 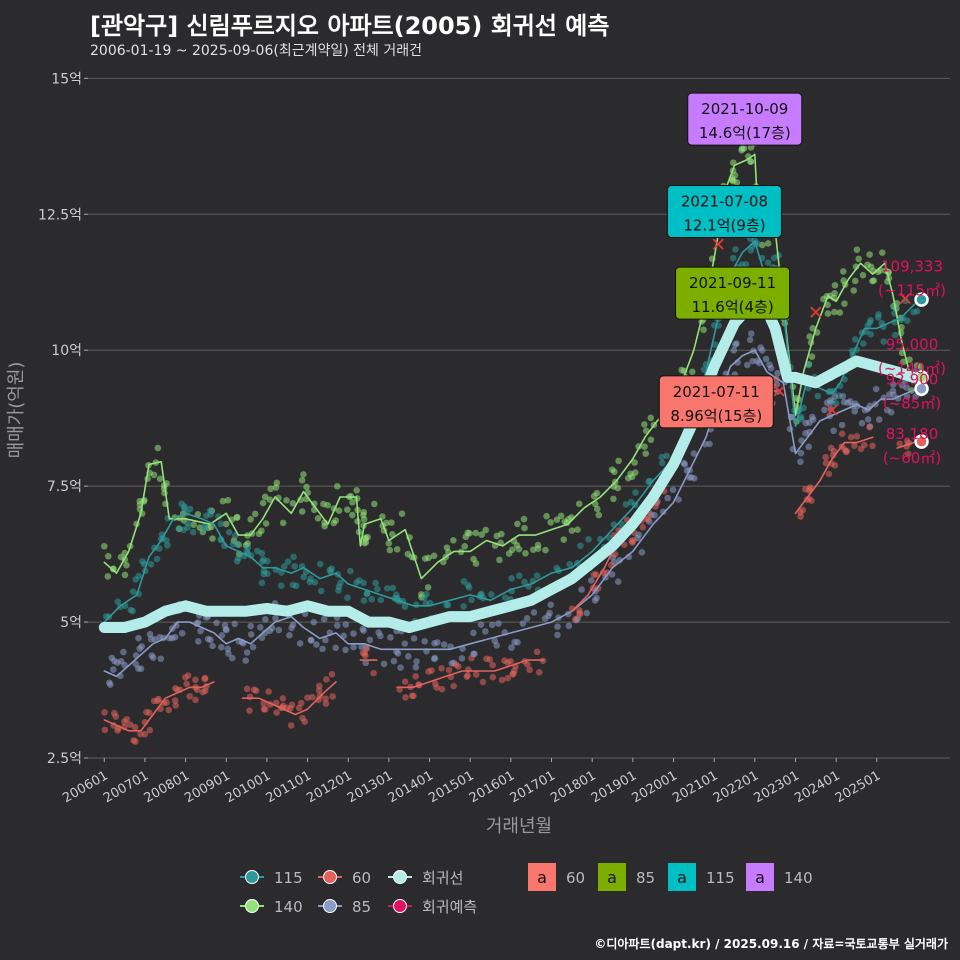 I want to click on legend-label: 60, so click(x=575, y=878).